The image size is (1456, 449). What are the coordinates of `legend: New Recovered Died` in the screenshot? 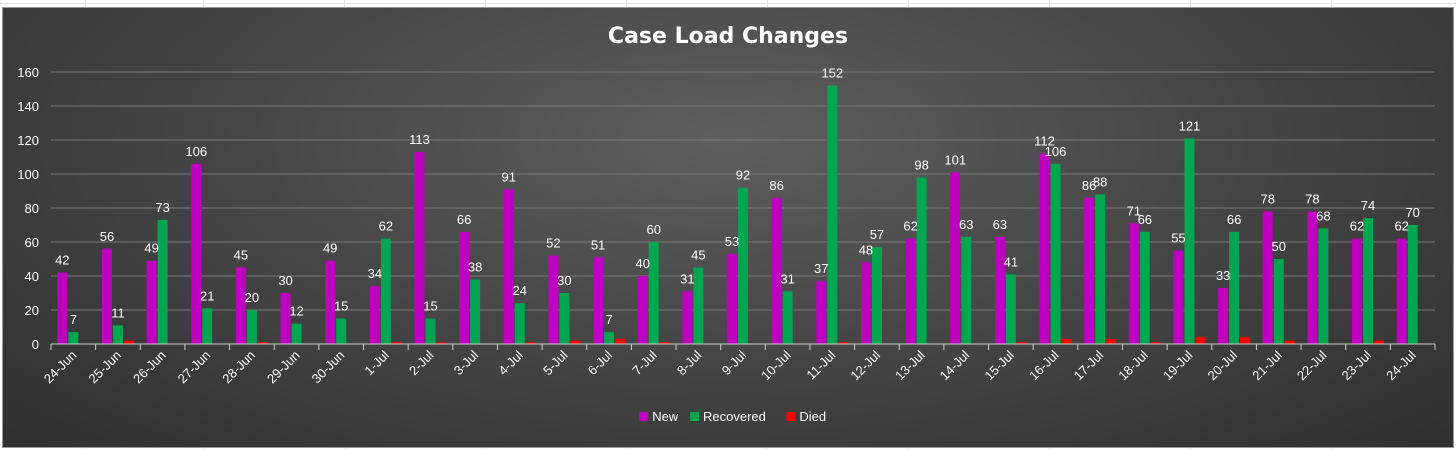 It's located at (732, 416).